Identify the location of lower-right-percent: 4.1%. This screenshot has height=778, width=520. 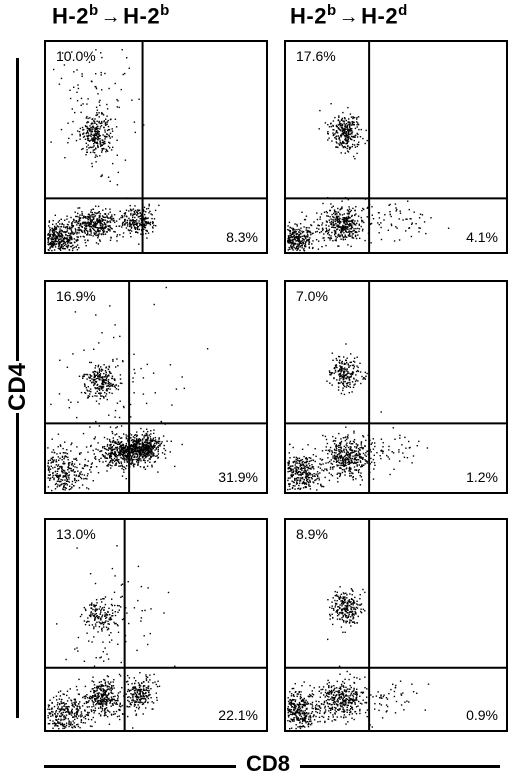
(482, 237).